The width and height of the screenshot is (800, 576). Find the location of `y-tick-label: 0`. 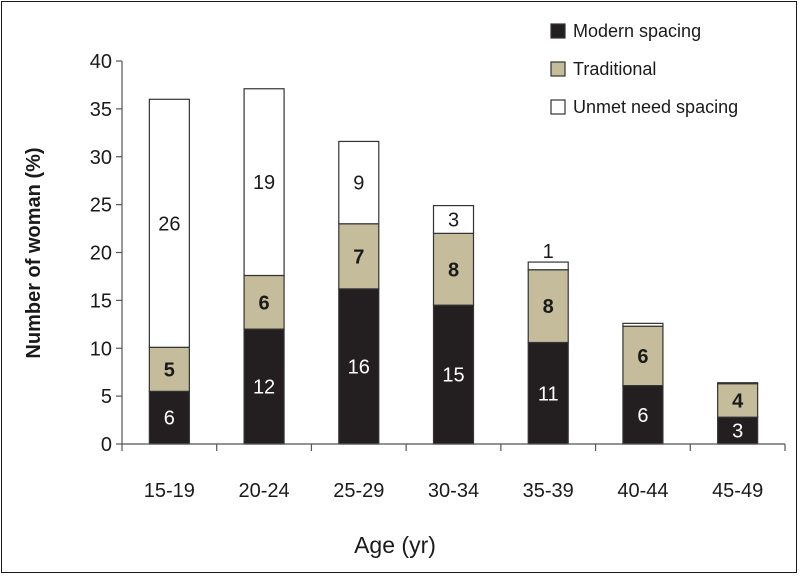

y-tick-label: 0 is located at coordinates (106, 445).